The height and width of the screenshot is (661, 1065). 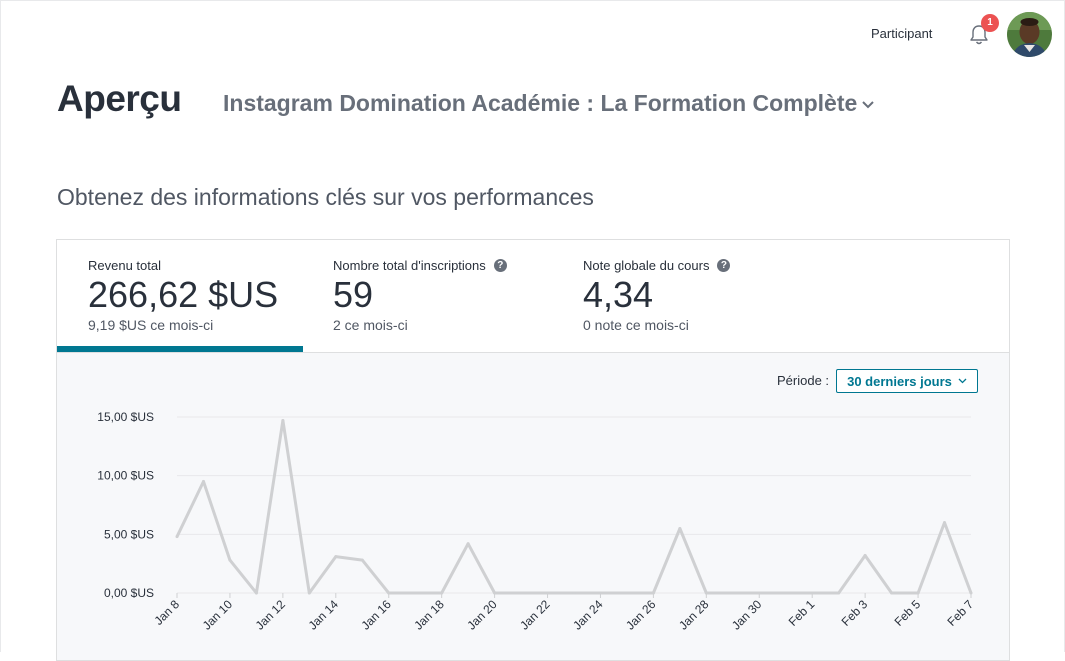 I want to click on period-dropdown: 30 derniers jours, so click(x=907, y=381).